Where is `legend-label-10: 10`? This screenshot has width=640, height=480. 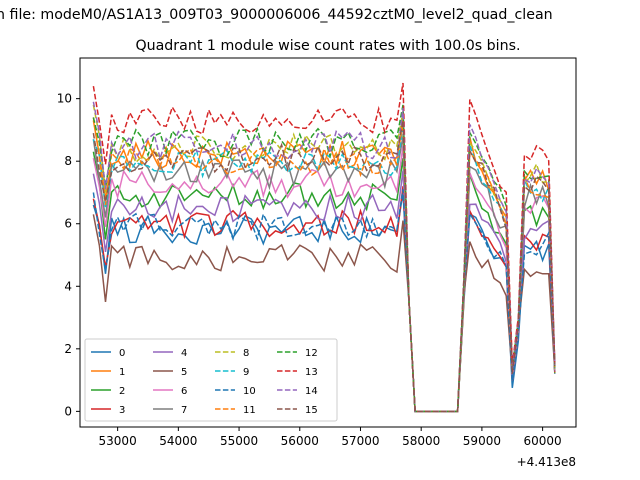
legend-label-10: 10 is located at coordinates (249, 391).